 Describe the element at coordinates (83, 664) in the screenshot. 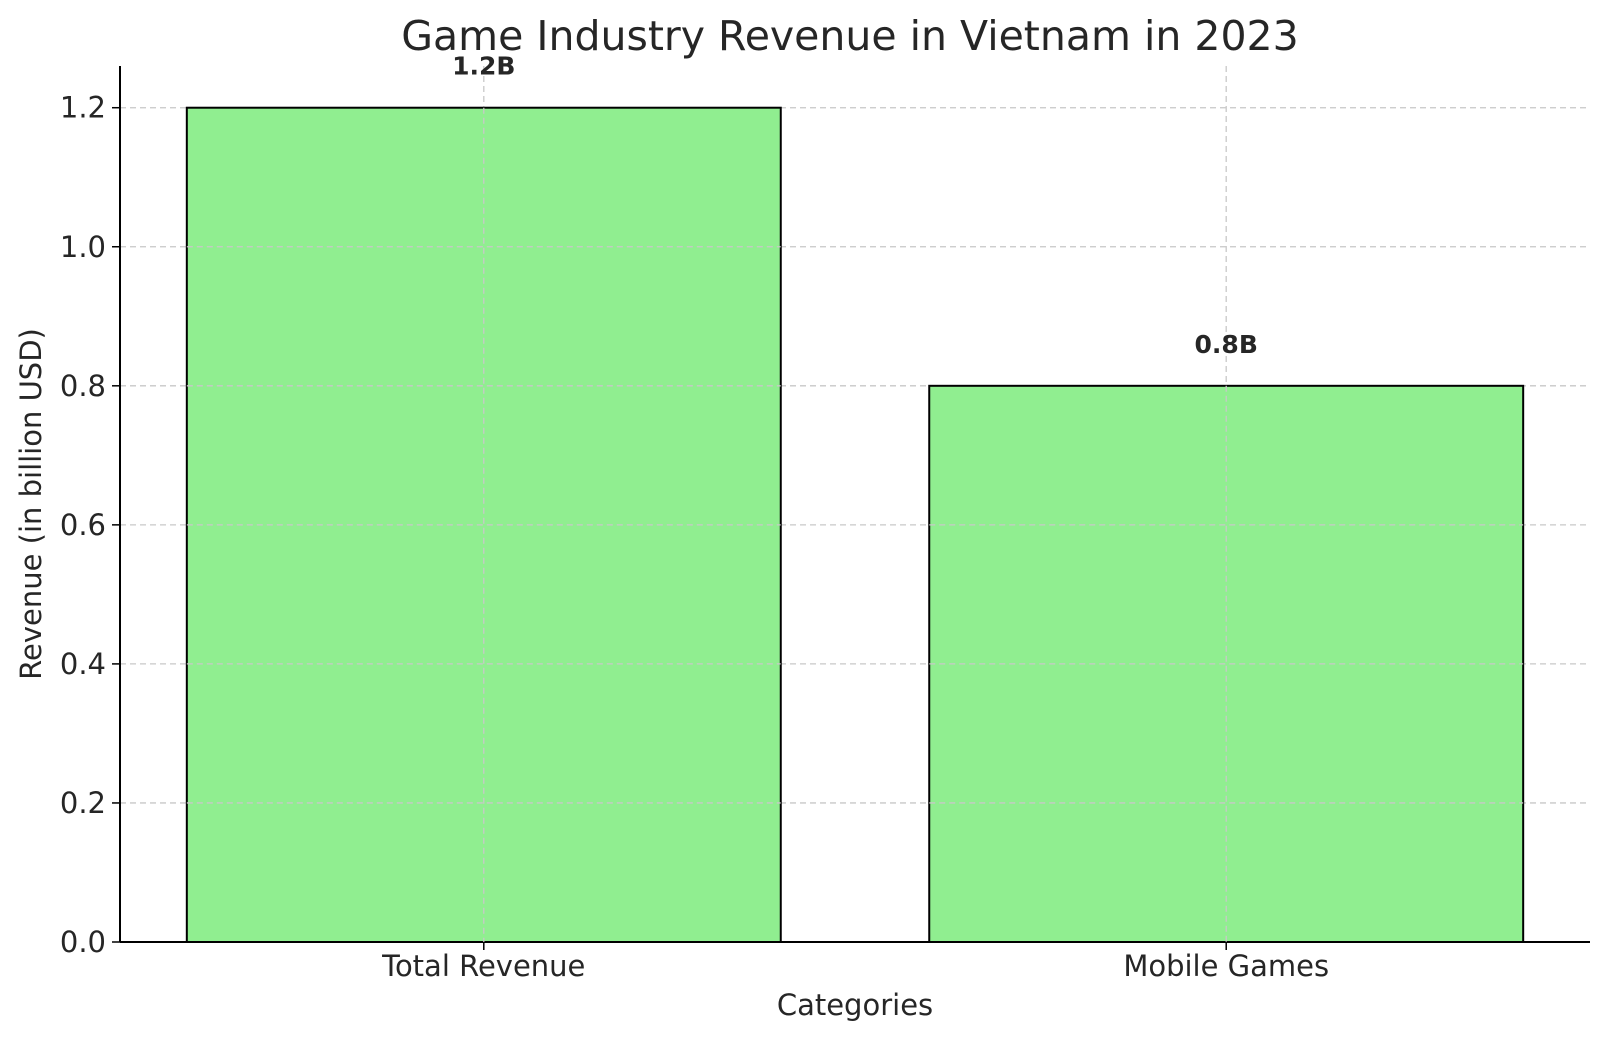

I see `y-tick-label: 0.4` at that location.